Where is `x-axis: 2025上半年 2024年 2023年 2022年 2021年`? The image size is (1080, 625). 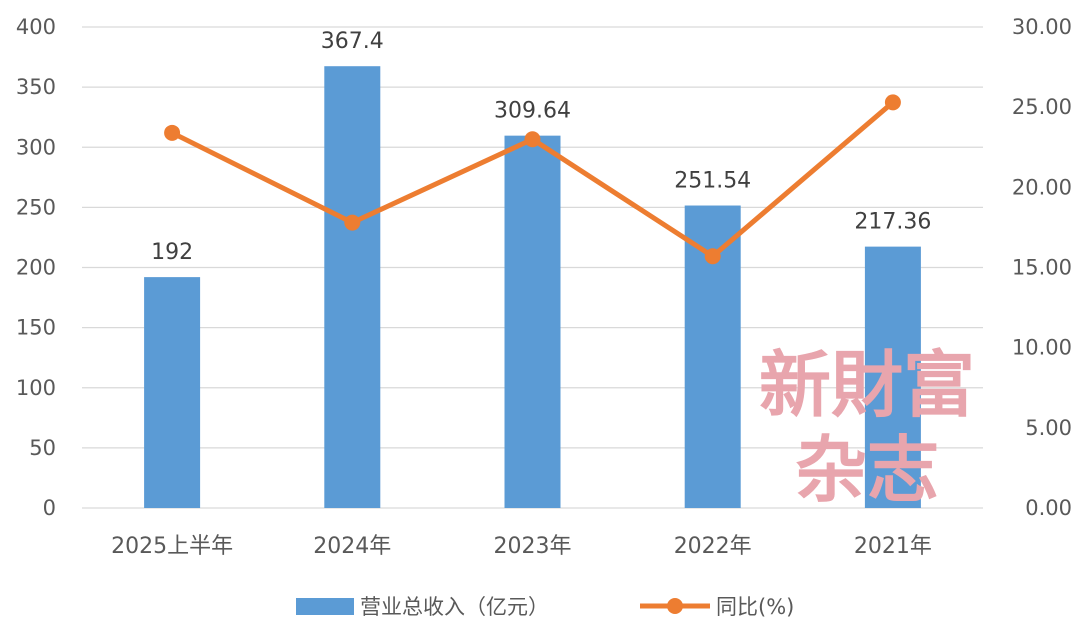
x-axis: 2025上半年 2024年 2023年 2022年 2021年 is located at coordinates (521, 546).